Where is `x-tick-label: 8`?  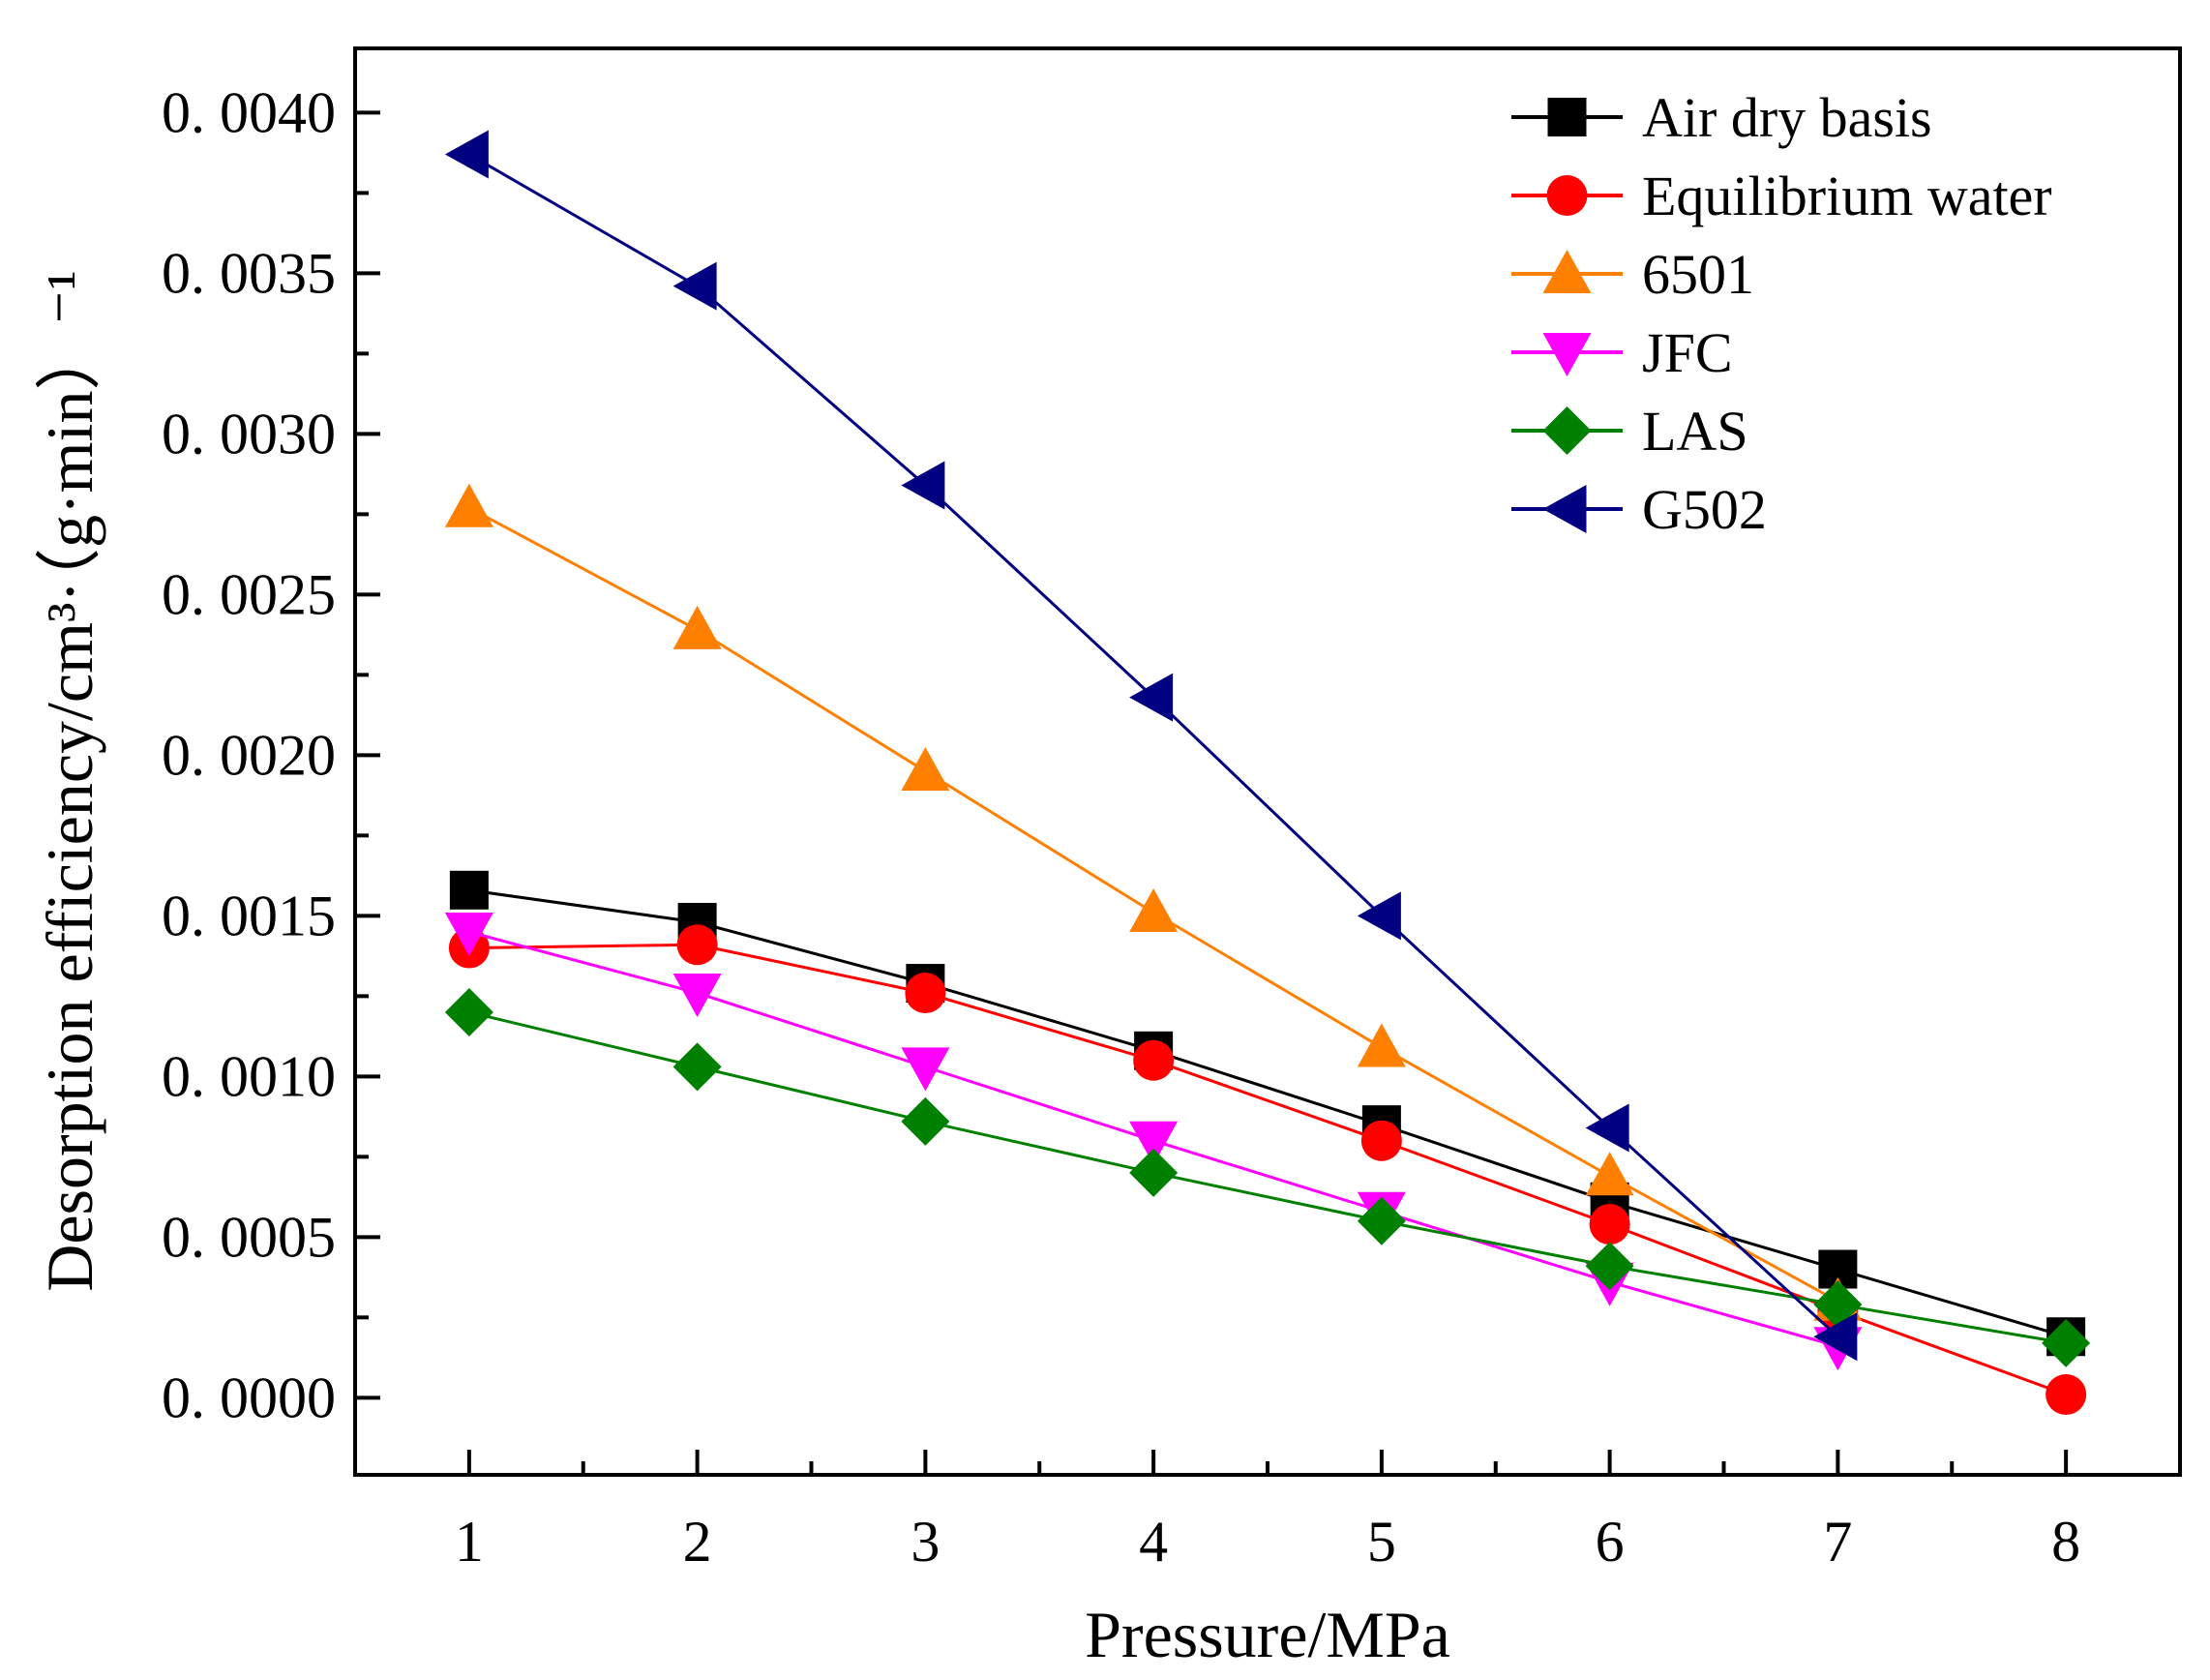 x-tick-label: 8 is located at coordinates (2066, 1542).